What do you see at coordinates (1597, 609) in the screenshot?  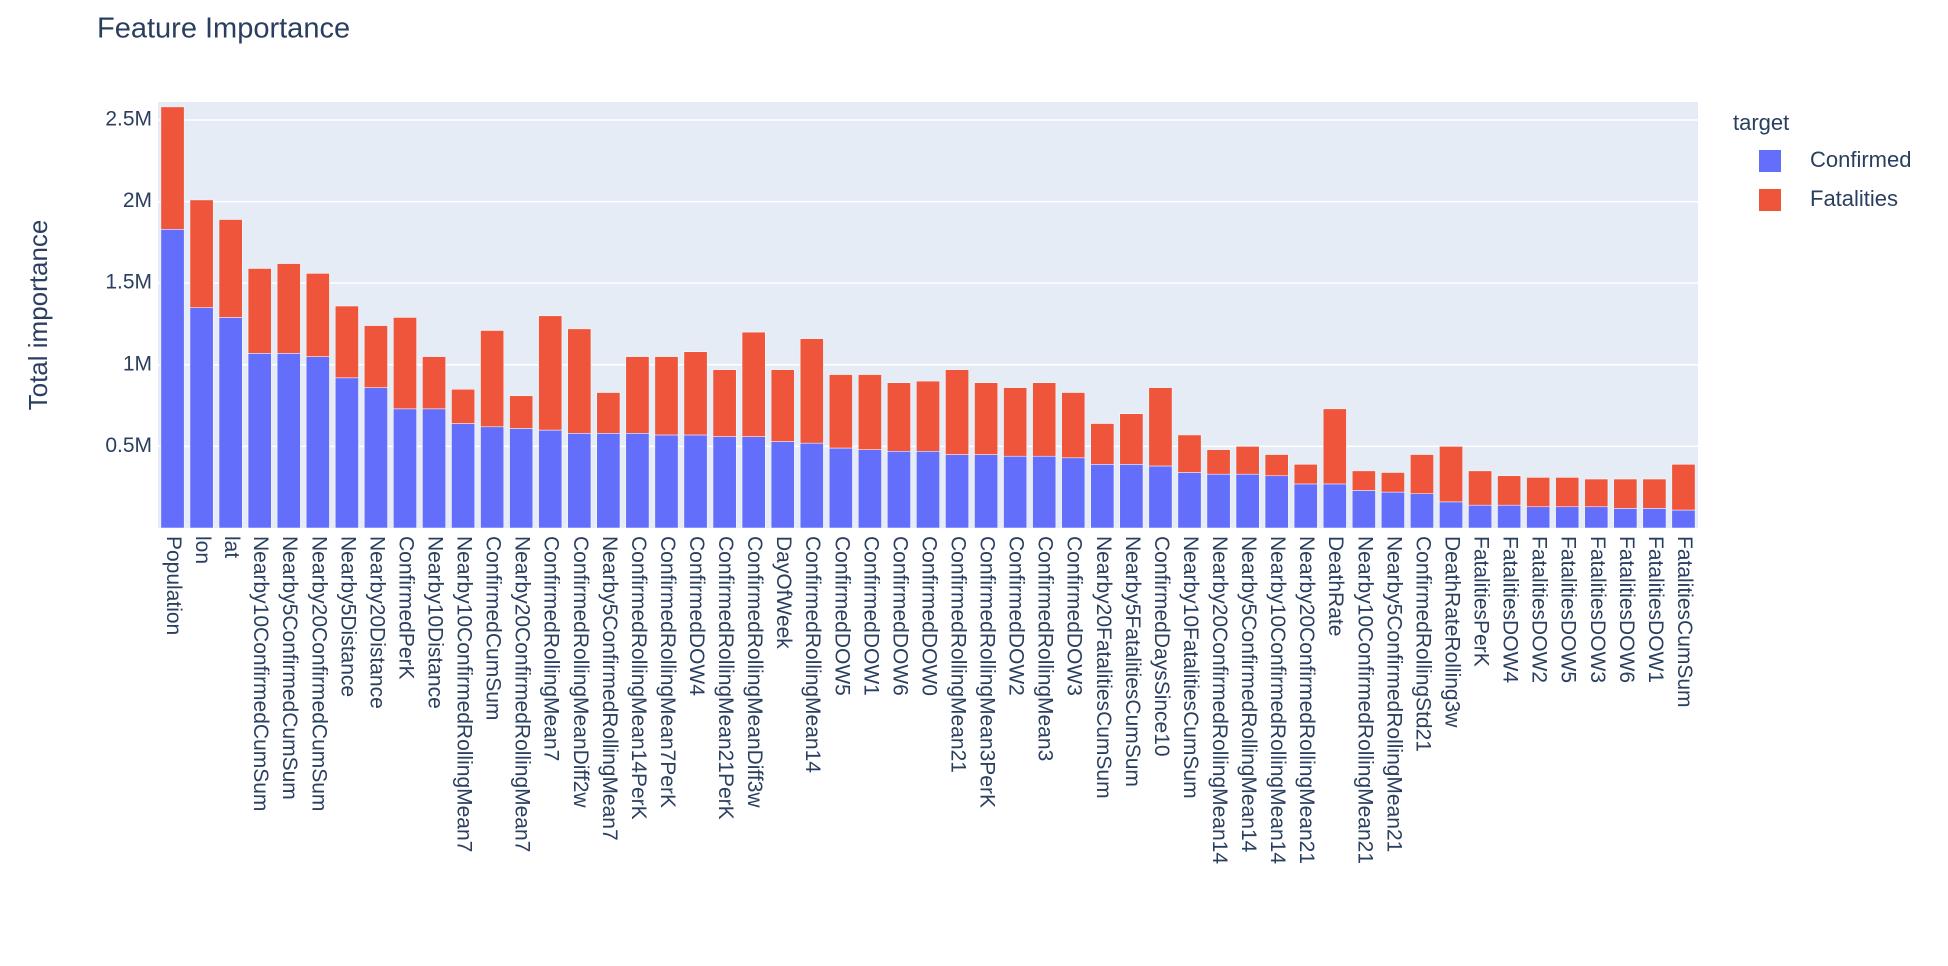 I see `x-tick-label: FatalitiesDOW3` at bounding box center [1597, 609].